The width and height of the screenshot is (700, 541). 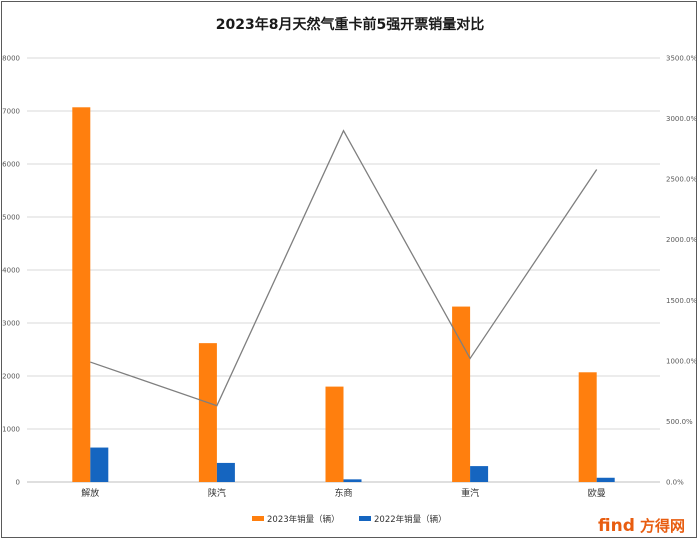 What do you see at coordinates (11, 112) in the screenshot?
I see `left-tick-label: 7000` at bounding box center [11, 112].